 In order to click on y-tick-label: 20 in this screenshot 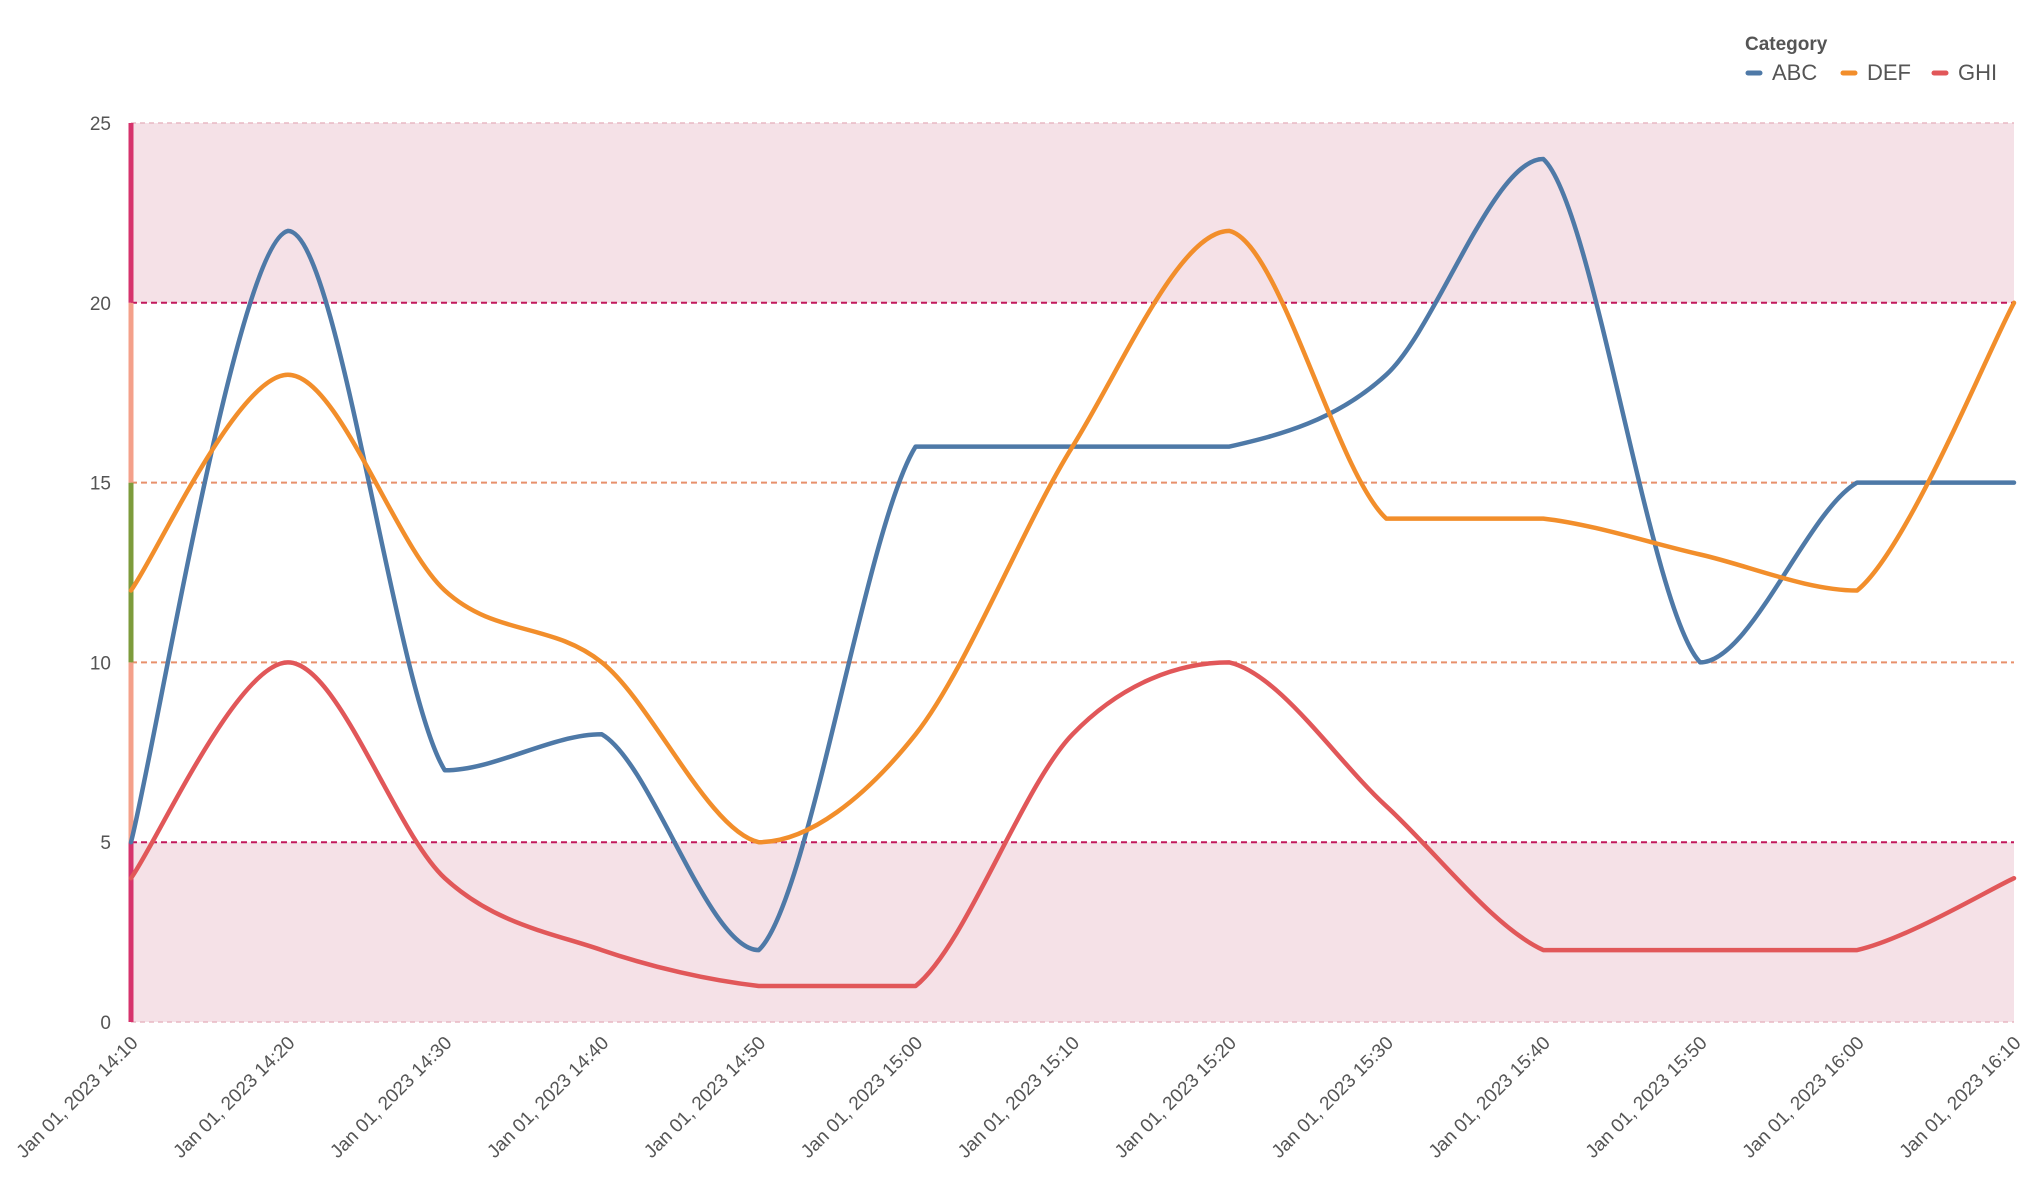, I will do `click(100, 304)`.